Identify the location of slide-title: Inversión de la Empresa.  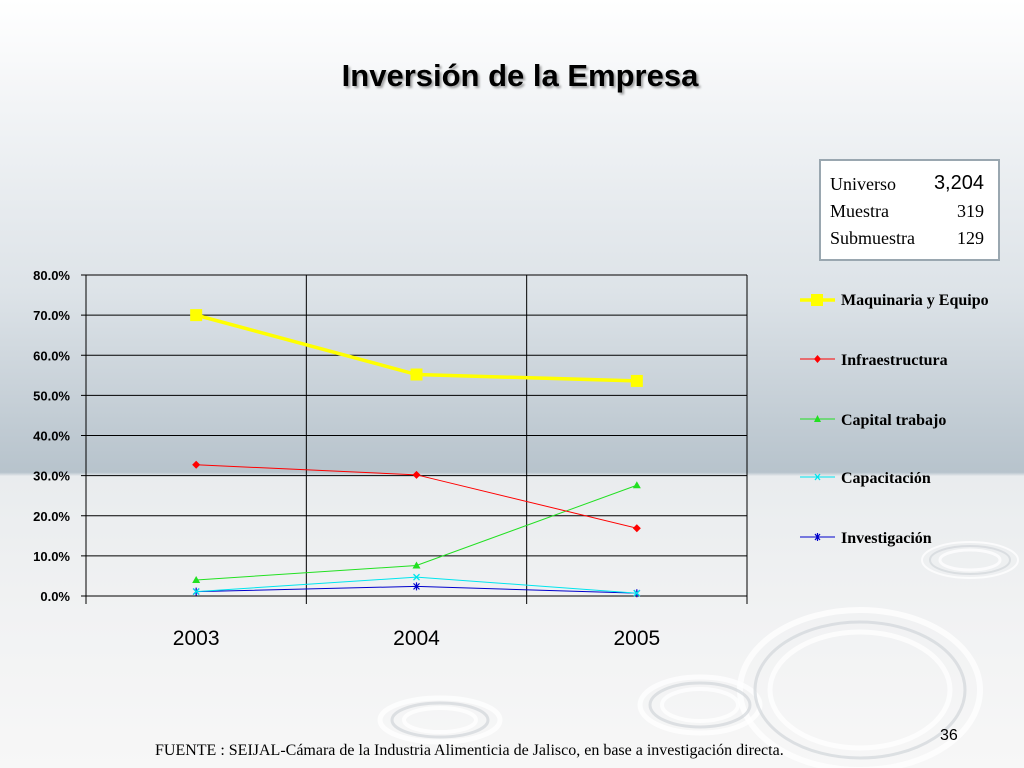
(520, 75).